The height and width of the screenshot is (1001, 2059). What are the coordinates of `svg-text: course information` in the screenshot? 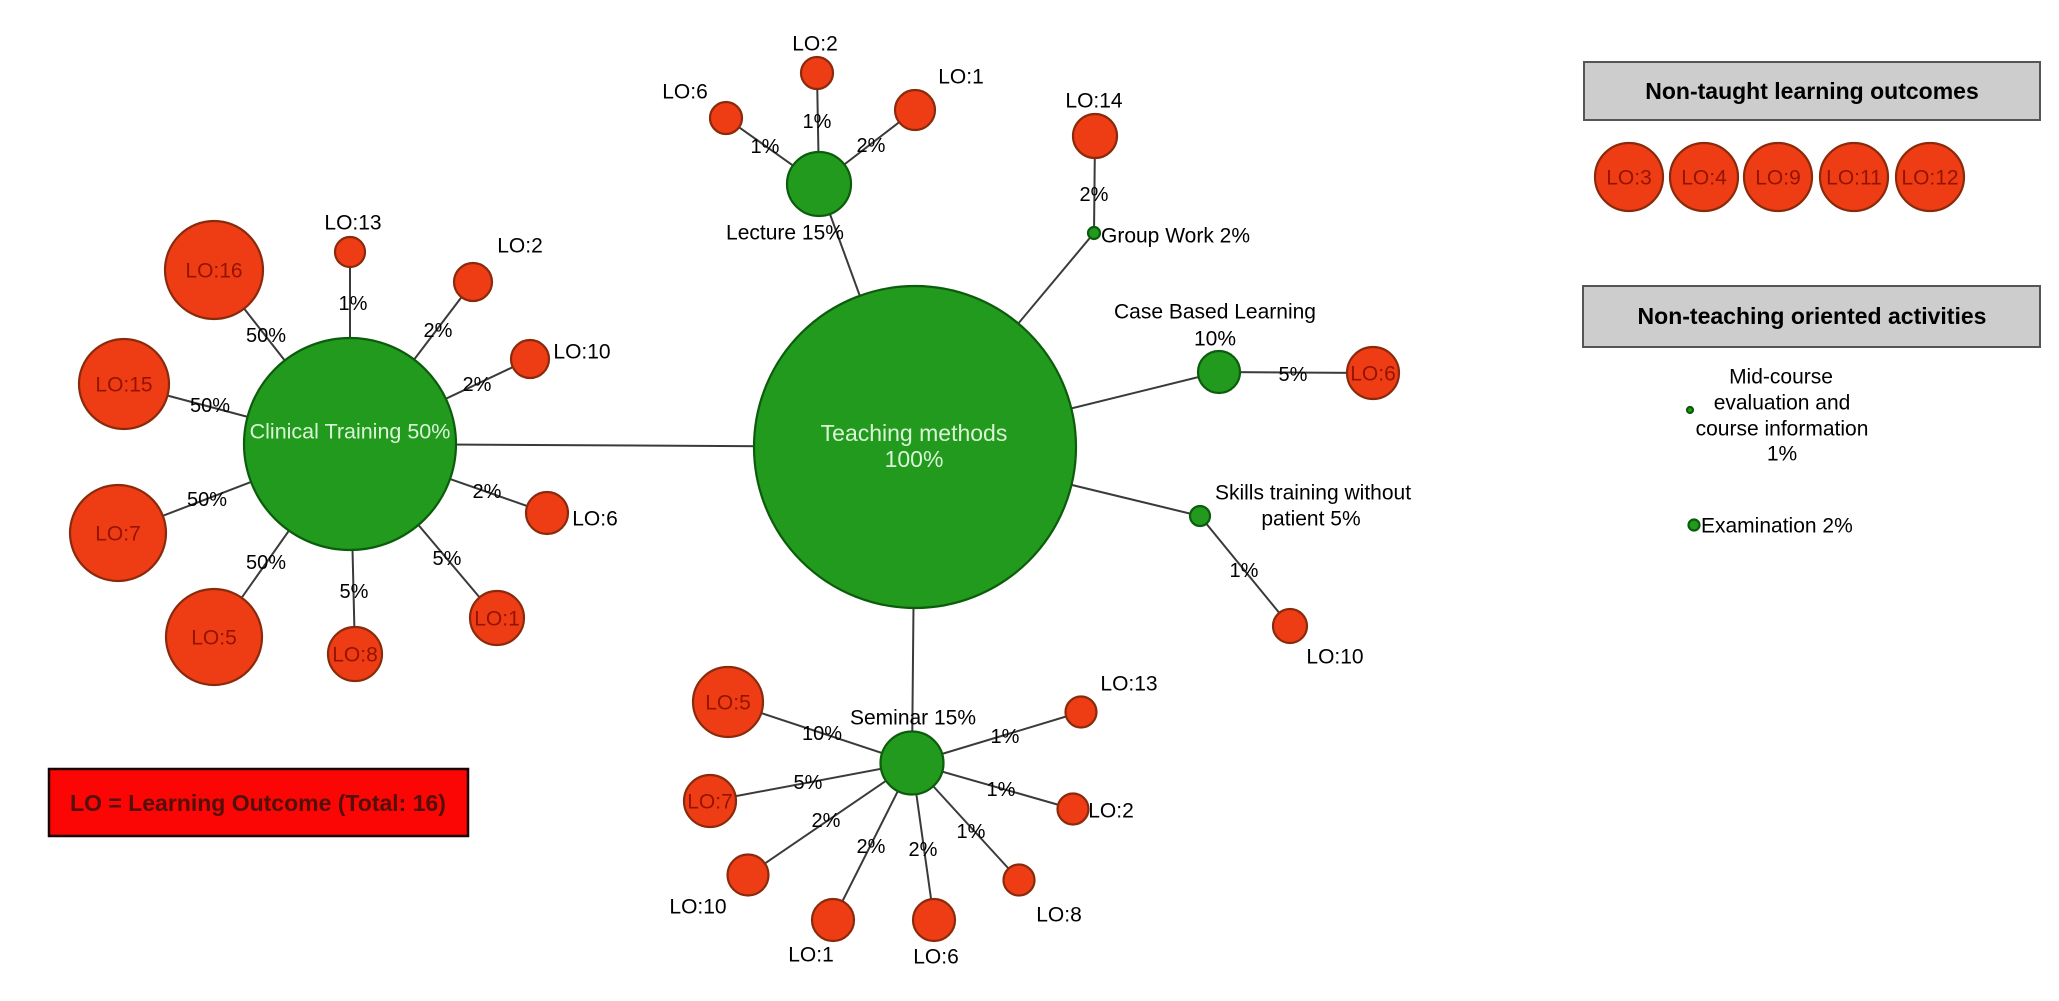 It's located at (1782, 428).